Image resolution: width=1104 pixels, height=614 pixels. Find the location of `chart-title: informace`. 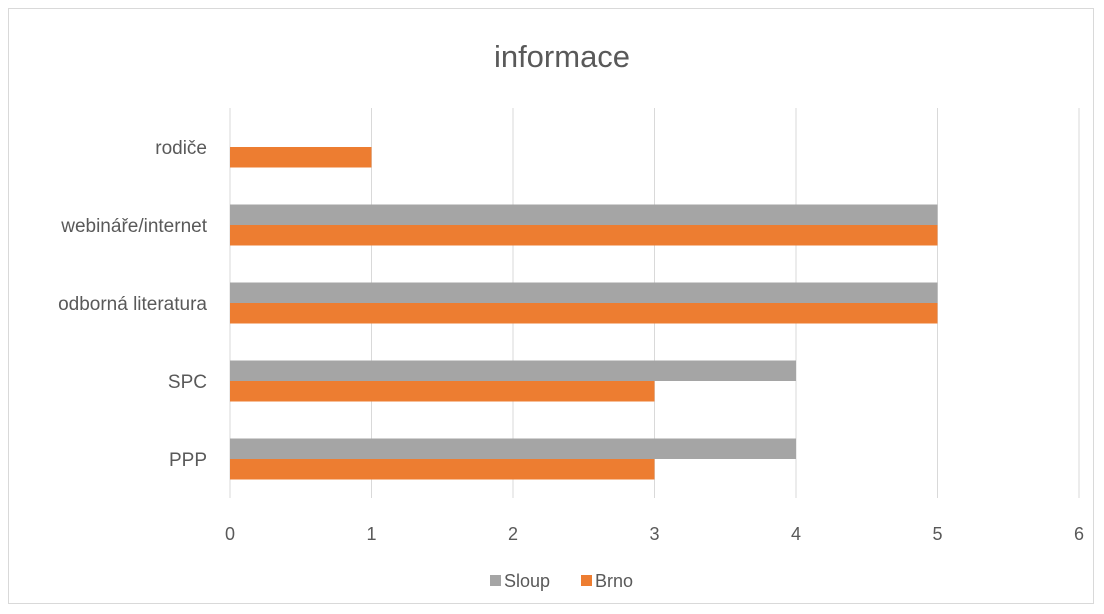

chart-title: informace is located at coordinates (562, 56).